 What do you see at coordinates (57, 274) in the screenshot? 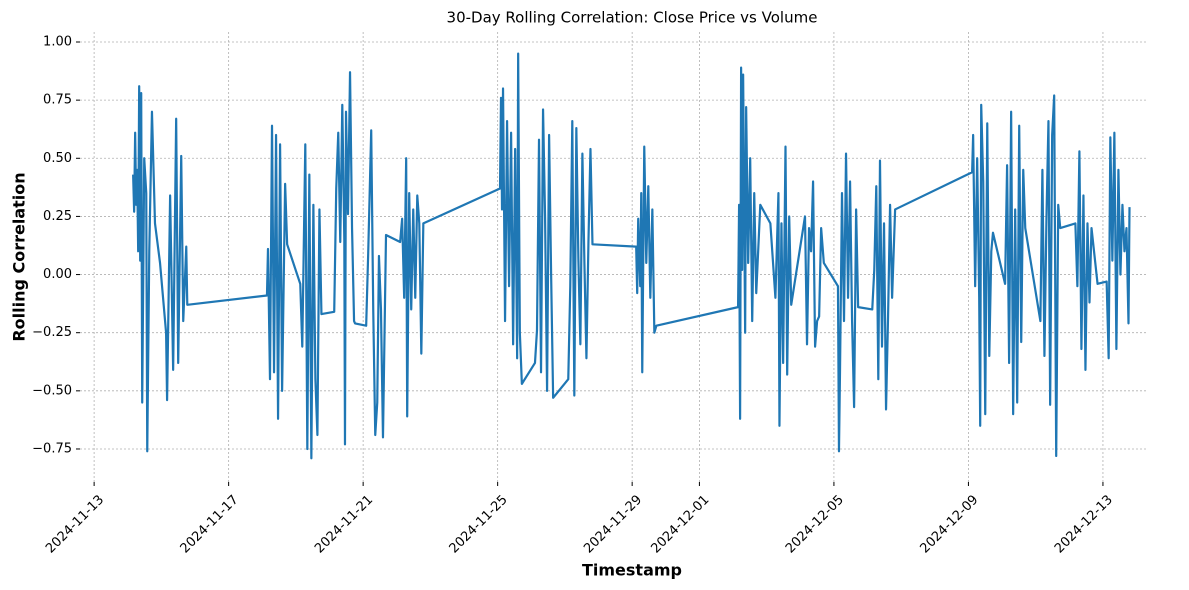
I see `y-tick-label: 0.00` at bounding box center [57, 274].